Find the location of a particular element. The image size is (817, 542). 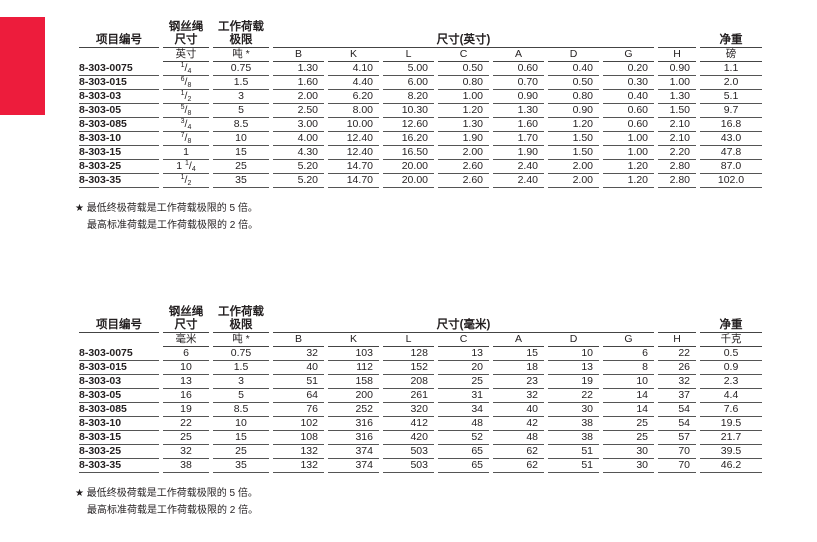

net-weight: 19.5 is located at coordinates (731, 424).